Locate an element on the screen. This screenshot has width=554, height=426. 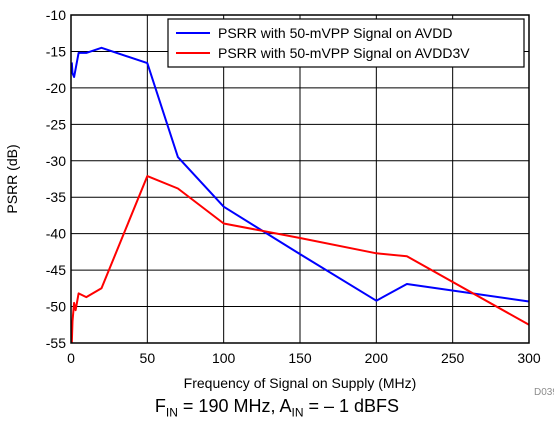
y-tick-label: -30 is located at coordinates (56, 161).